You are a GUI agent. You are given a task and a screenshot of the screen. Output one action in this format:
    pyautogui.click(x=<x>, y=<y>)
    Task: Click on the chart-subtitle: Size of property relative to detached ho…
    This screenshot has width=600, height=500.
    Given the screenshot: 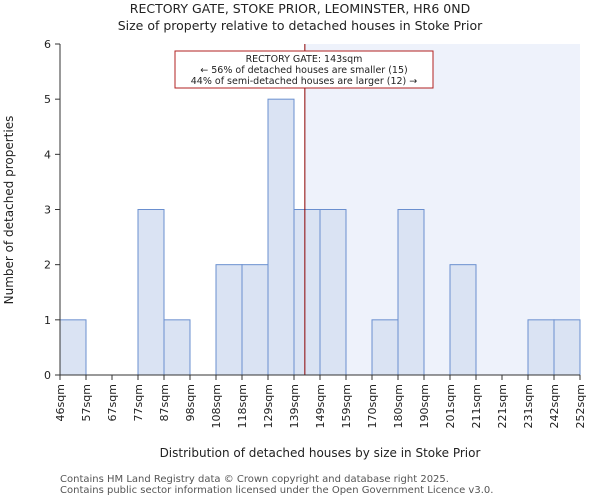 What is the action you would take?
    pyautogui.click(x=300, y=25)
    